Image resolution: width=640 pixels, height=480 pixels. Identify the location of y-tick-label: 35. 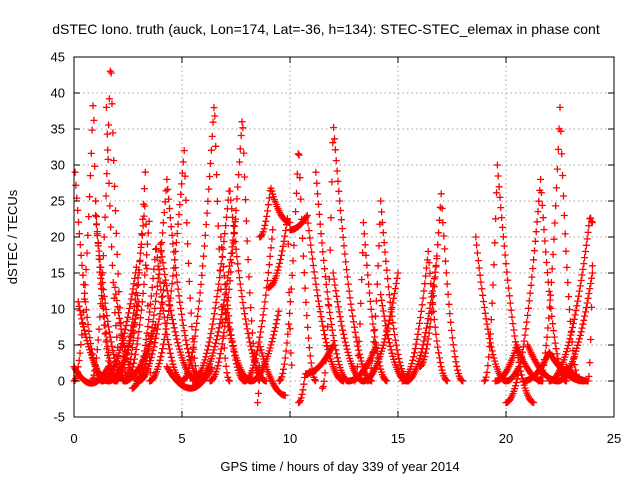
(58, 129).